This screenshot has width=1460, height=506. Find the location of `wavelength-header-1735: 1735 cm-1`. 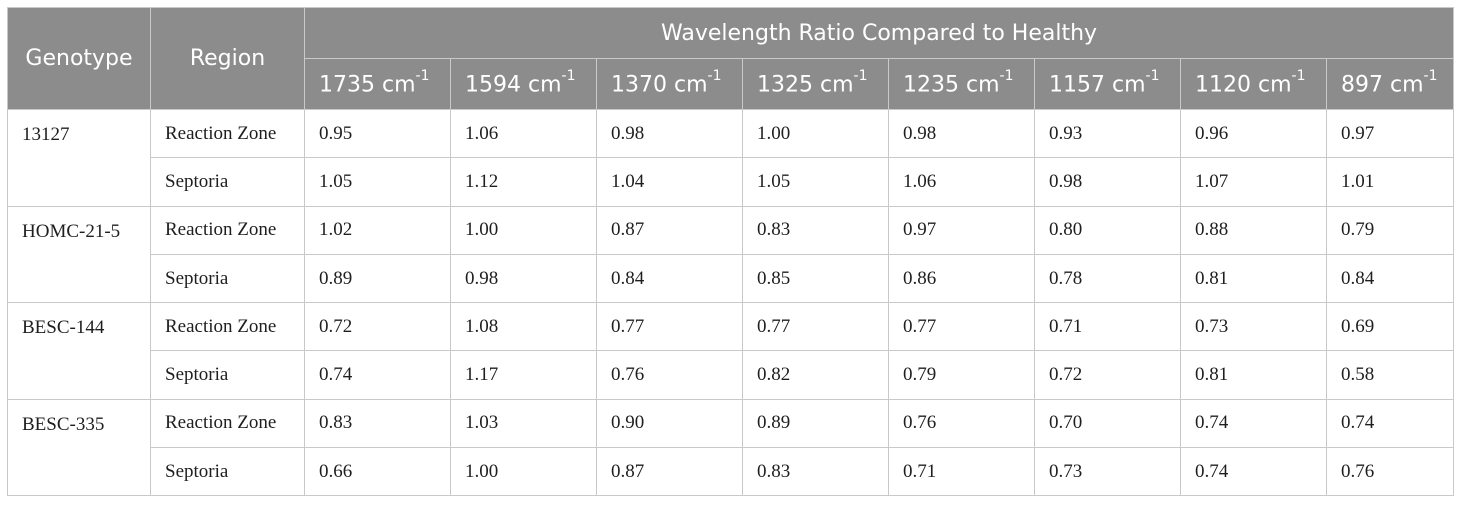

wavelength-header-1735: 1735 cm-1 is located at coordinates (377, 84).